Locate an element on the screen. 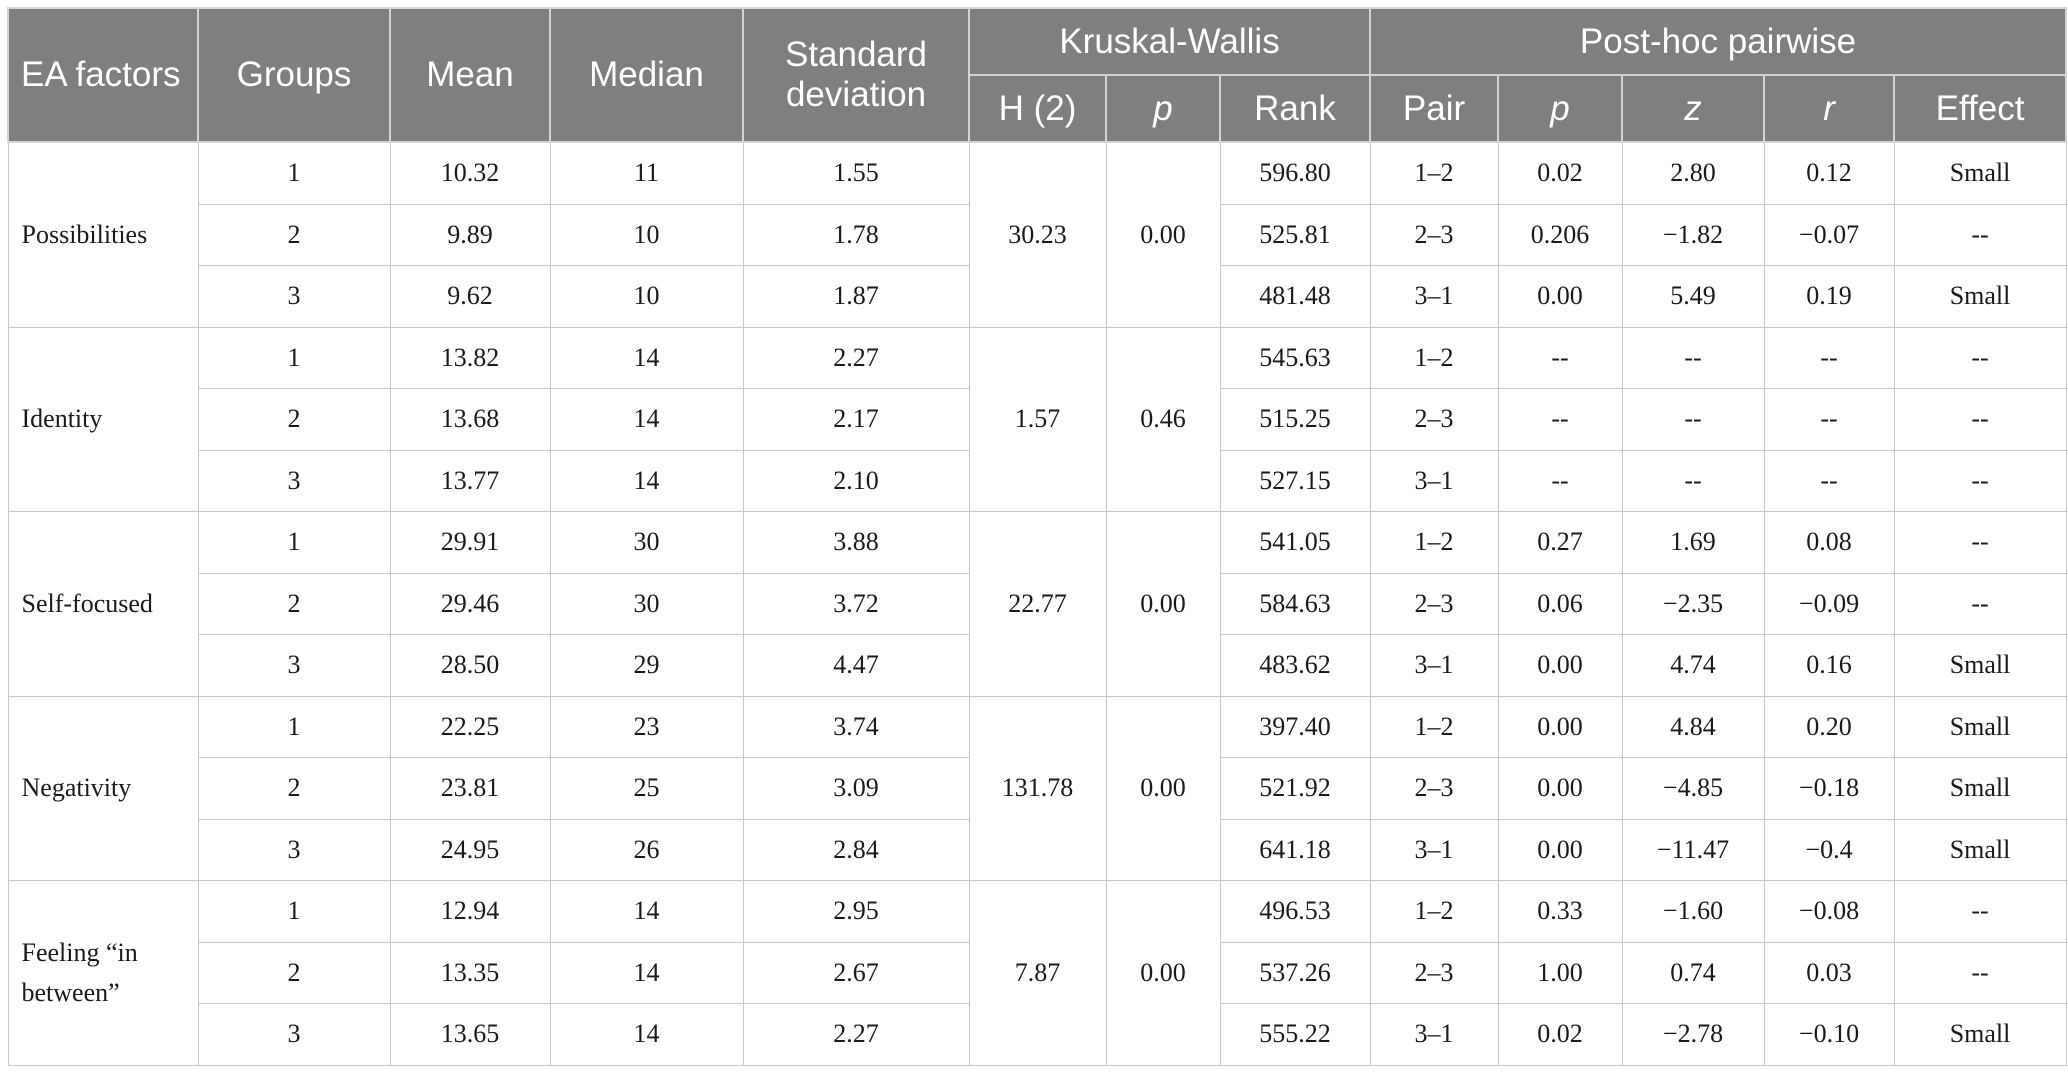  cell-rank: 496.53 is located at coordinates (1295, 911).